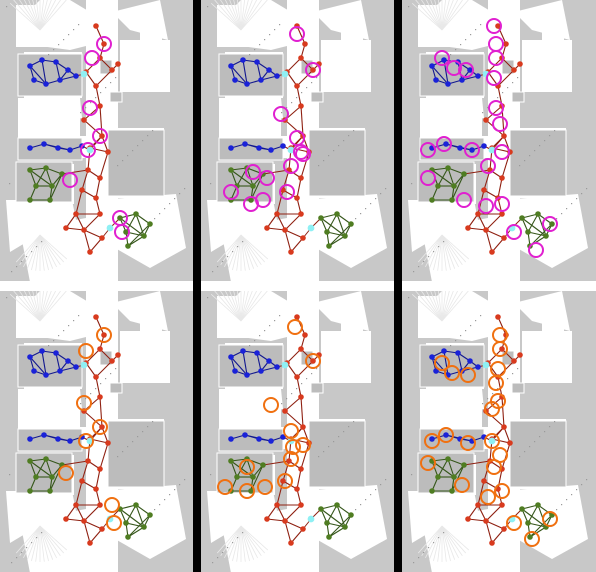  I want to click on bottom-right-corridor-edges, so click(494, 430).